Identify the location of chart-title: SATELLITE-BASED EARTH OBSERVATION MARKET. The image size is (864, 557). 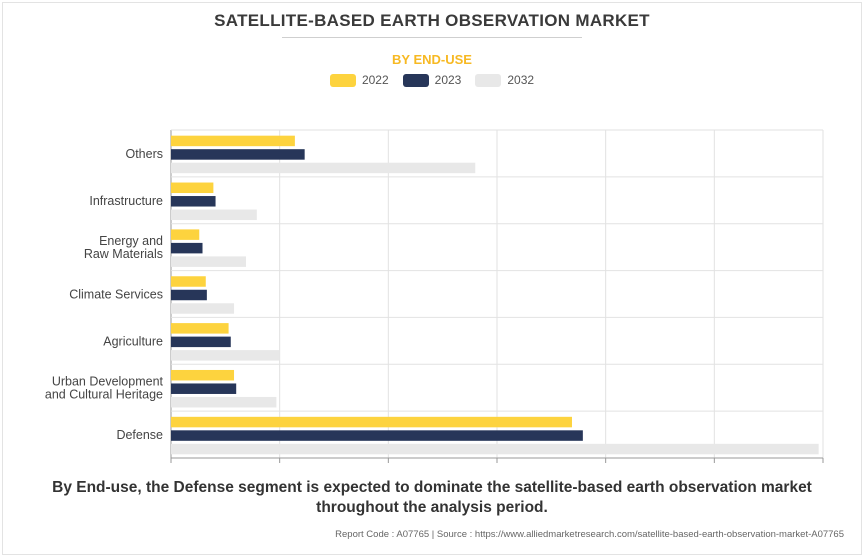
(432, 20).